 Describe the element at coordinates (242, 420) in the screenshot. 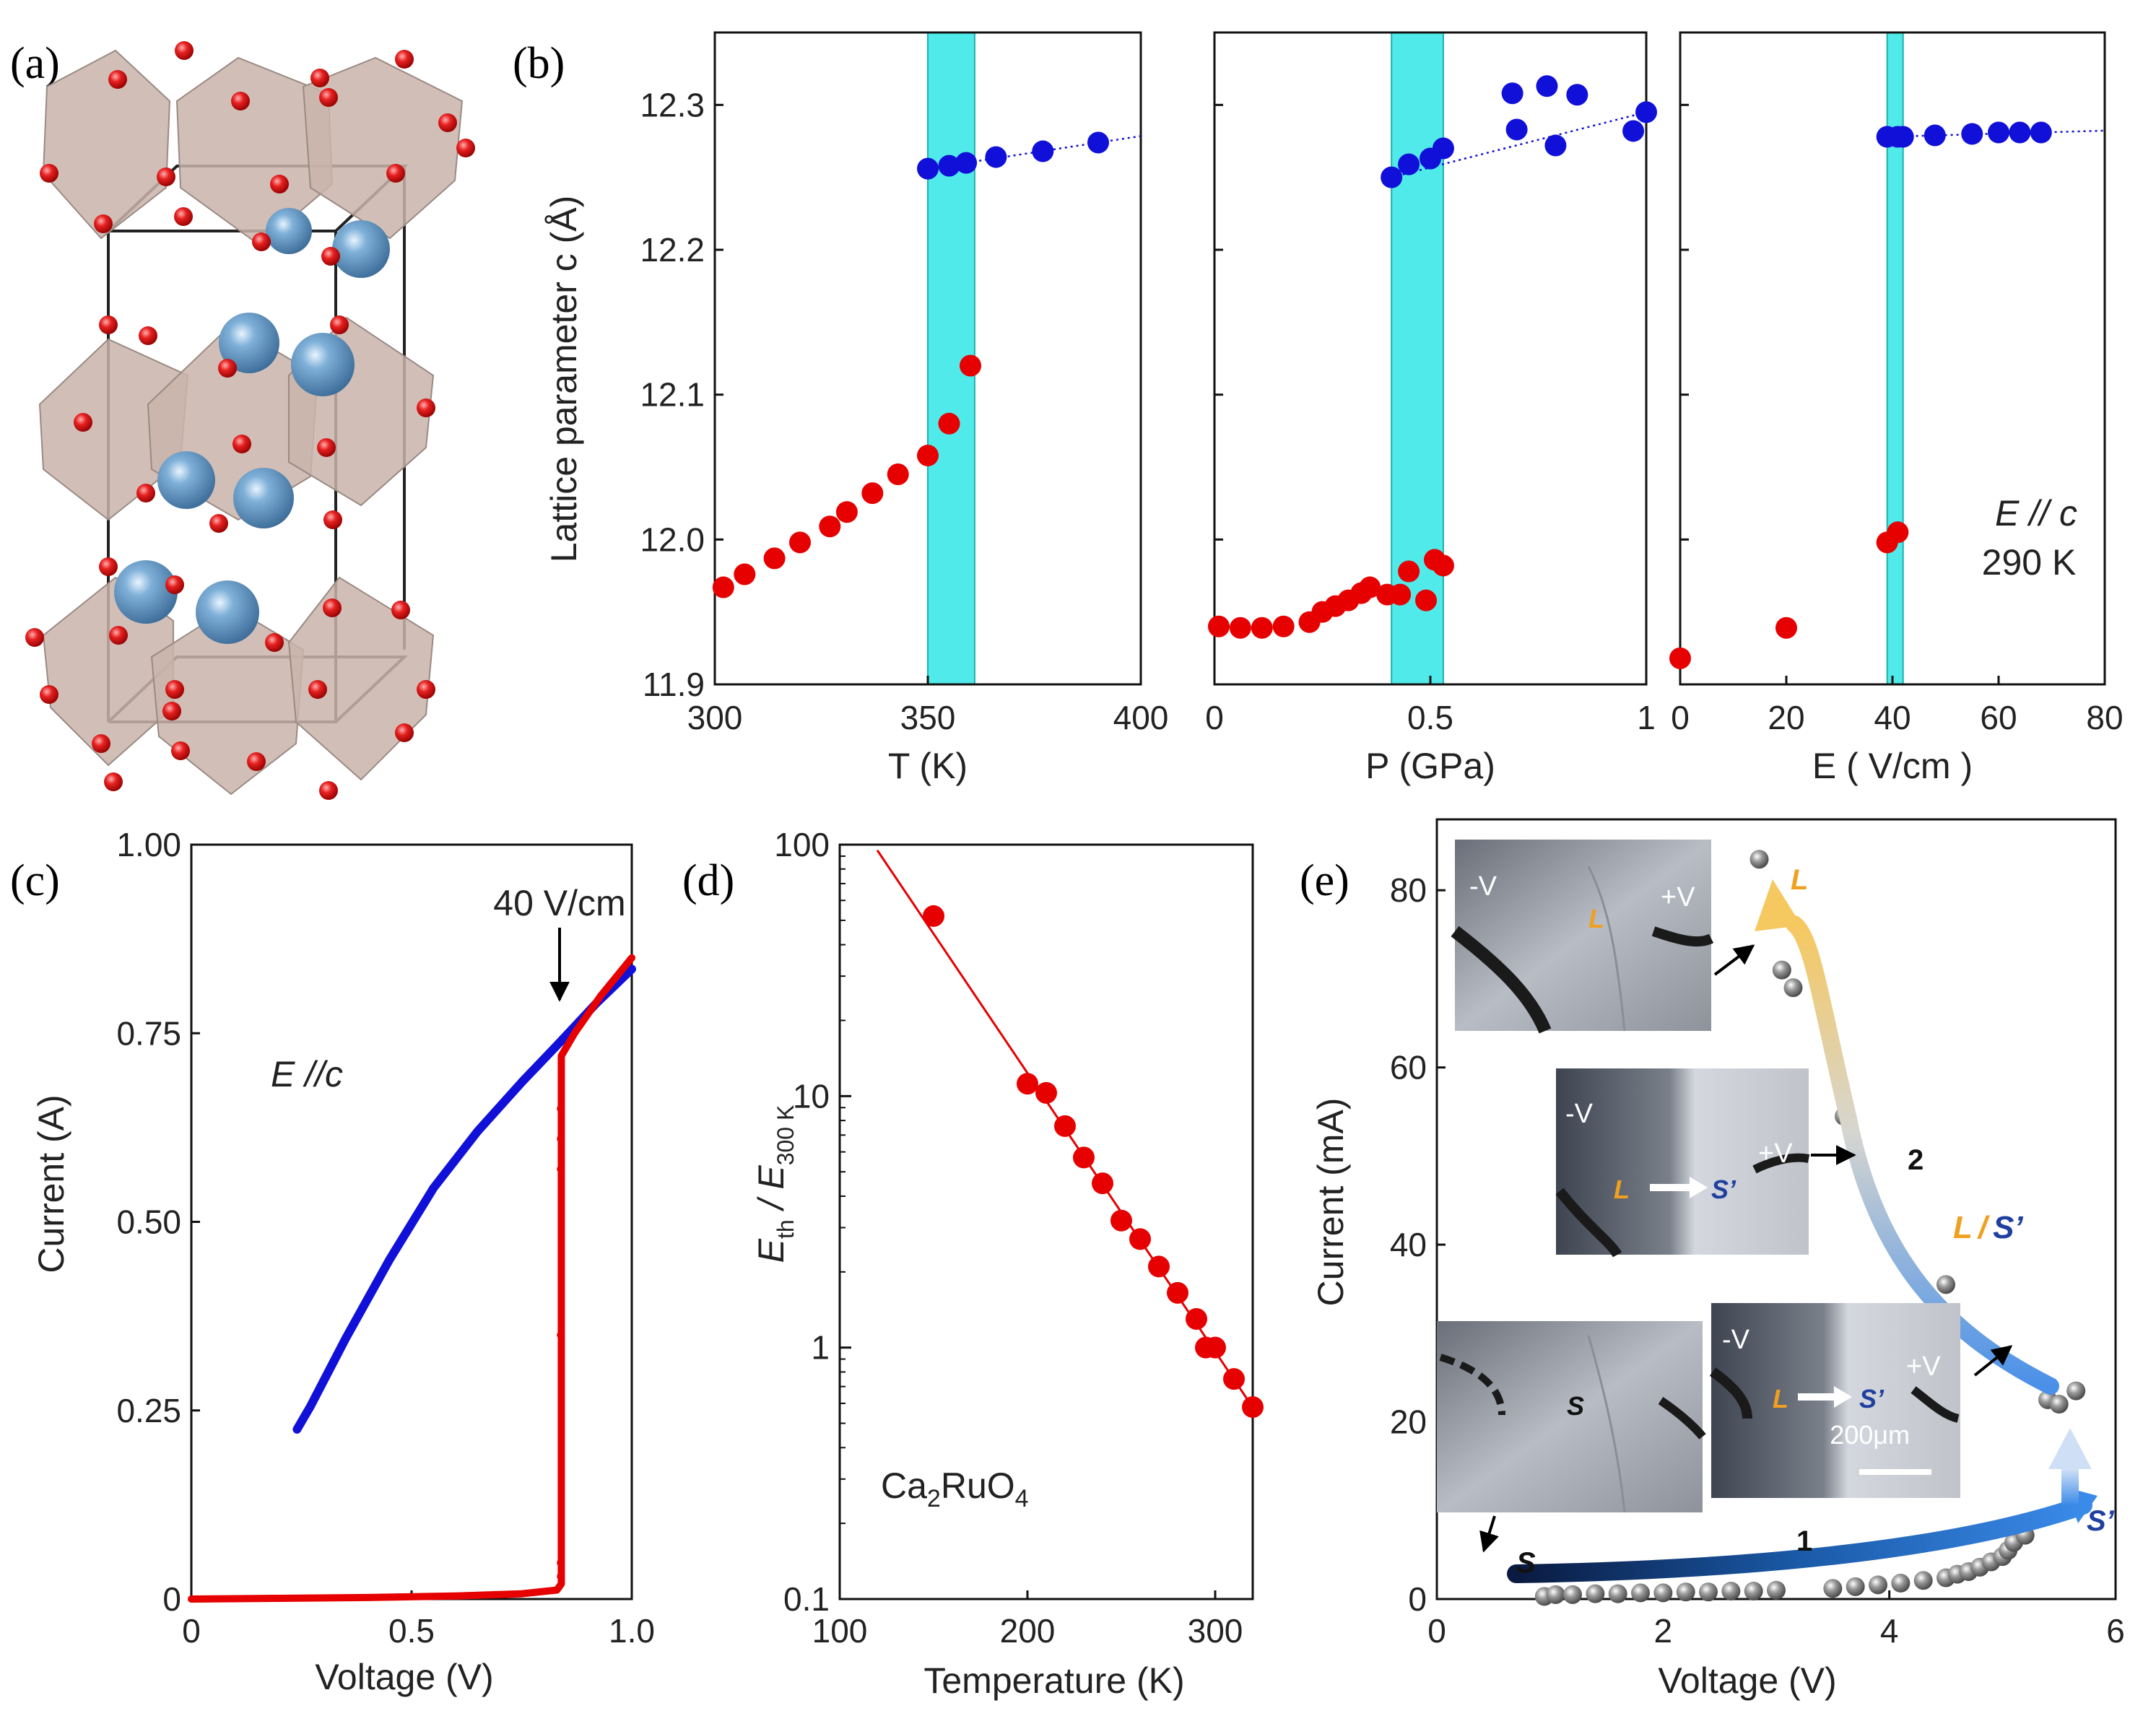

I see `panel-a-crystal-structure: (a)` at that location.